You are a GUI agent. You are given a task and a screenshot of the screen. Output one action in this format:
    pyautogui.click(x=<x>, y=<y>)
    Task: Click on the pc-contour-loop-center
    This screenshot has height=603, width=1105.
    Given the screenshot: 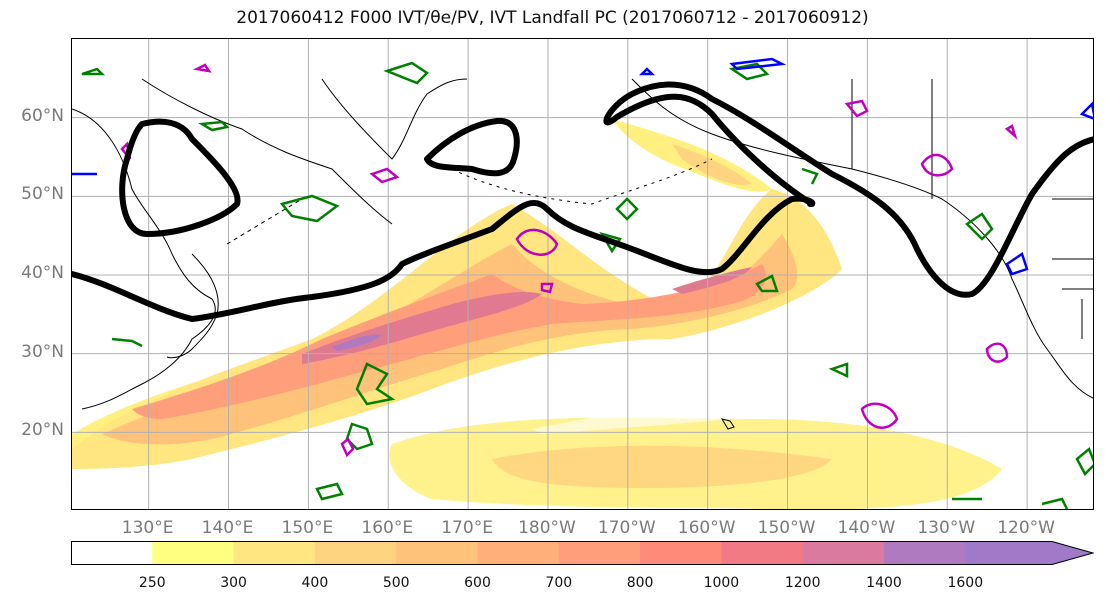 What is the action you would take?
    pyautogui.click(x=472, y=147)
    